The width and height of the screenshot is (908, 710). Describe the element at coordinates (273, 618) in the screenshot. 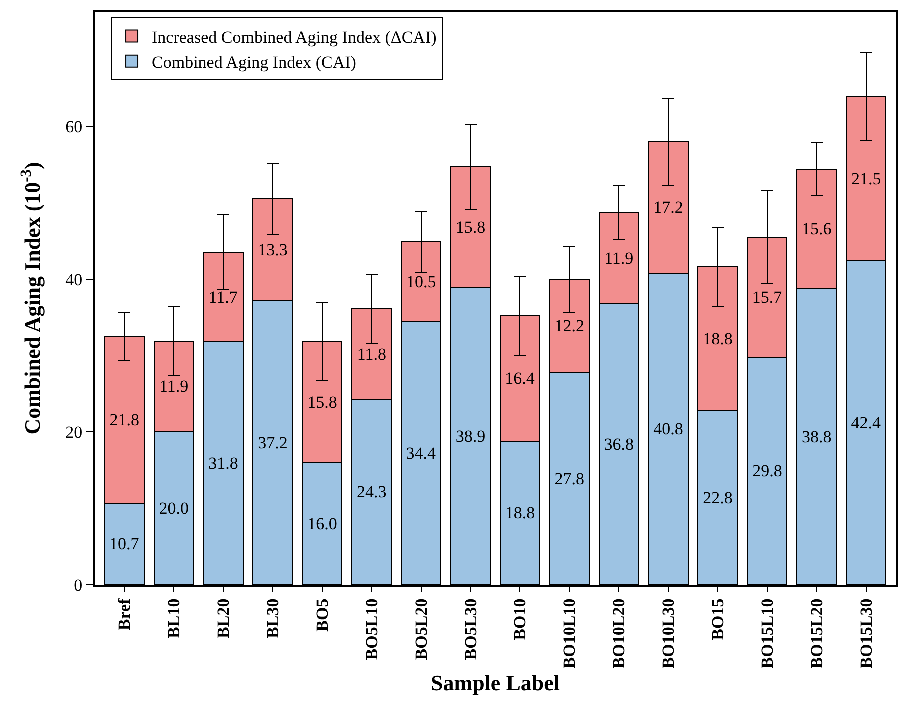

I see `x-tick-label: BL30` at that location.